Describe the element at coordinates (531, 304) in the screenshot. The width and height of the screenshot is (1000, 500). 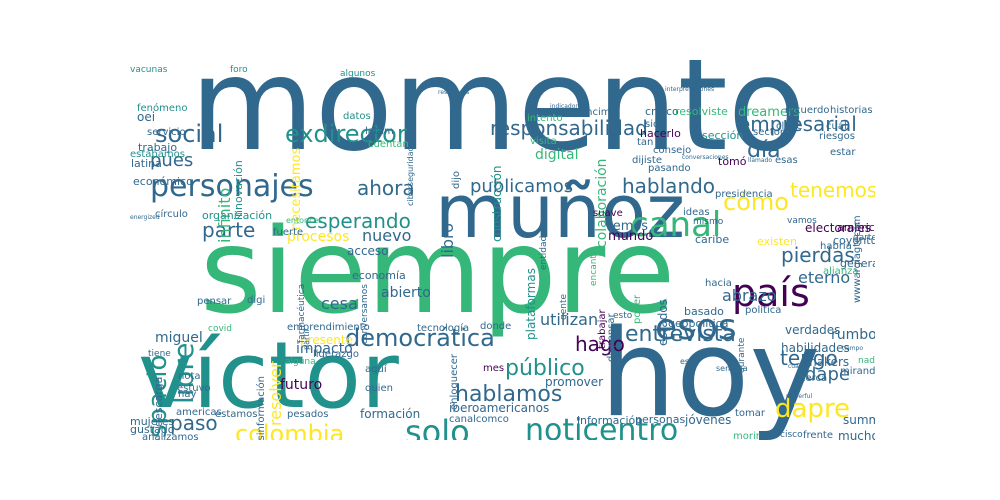
I see `word-57: plataformas` at that location.